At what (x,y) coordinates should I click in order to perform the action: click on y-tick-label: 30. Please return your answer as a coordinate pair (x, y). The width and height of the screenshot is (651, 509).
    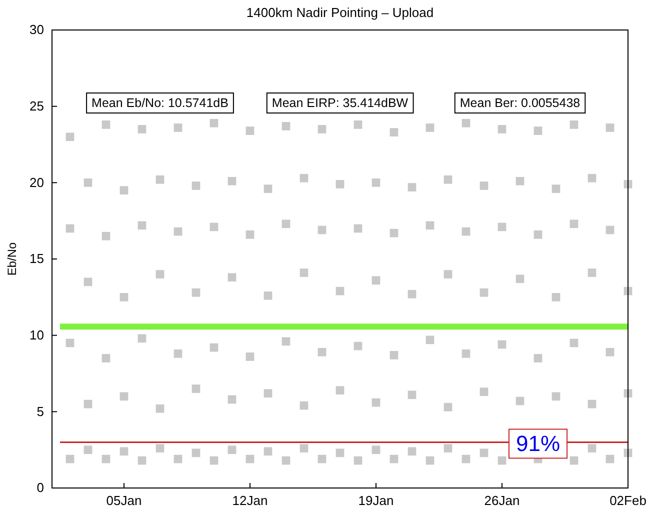
    Looking at the image, I should click on (37, 30).